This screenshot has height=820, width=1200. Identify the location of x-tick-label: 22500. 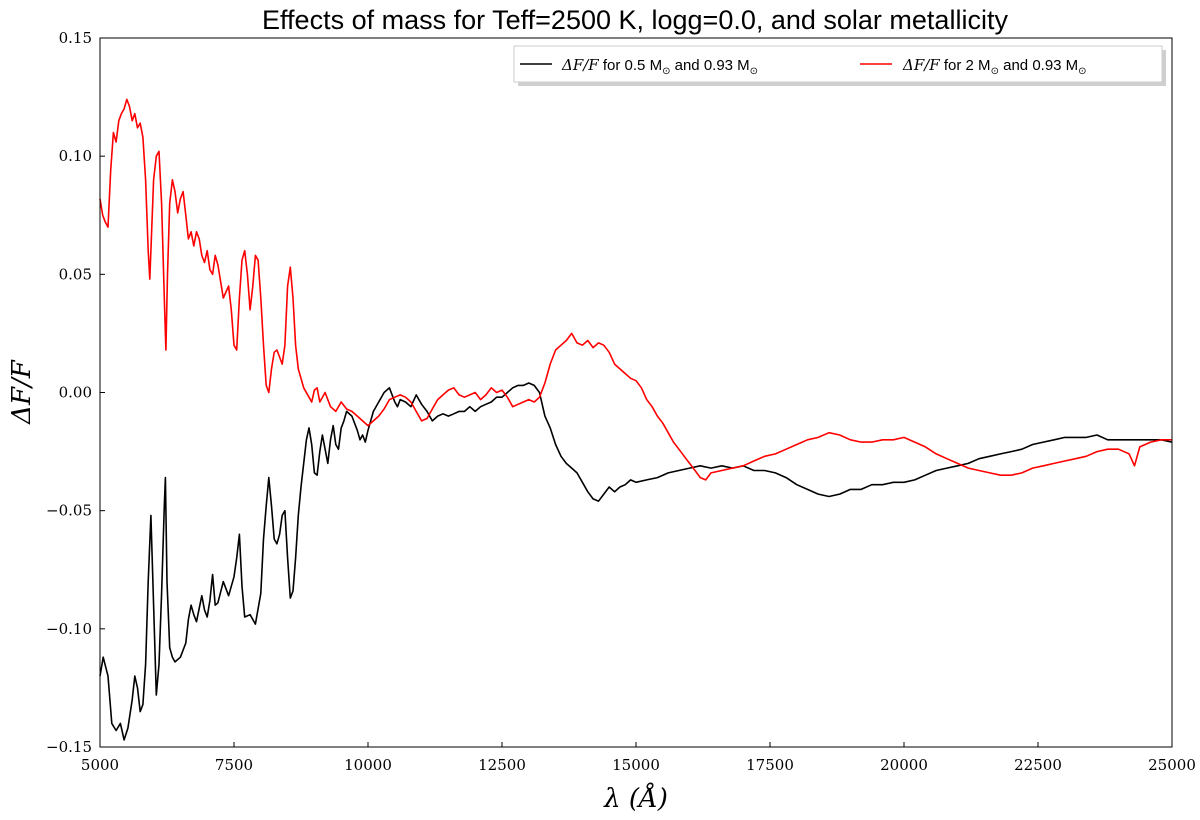
(1038, 765).